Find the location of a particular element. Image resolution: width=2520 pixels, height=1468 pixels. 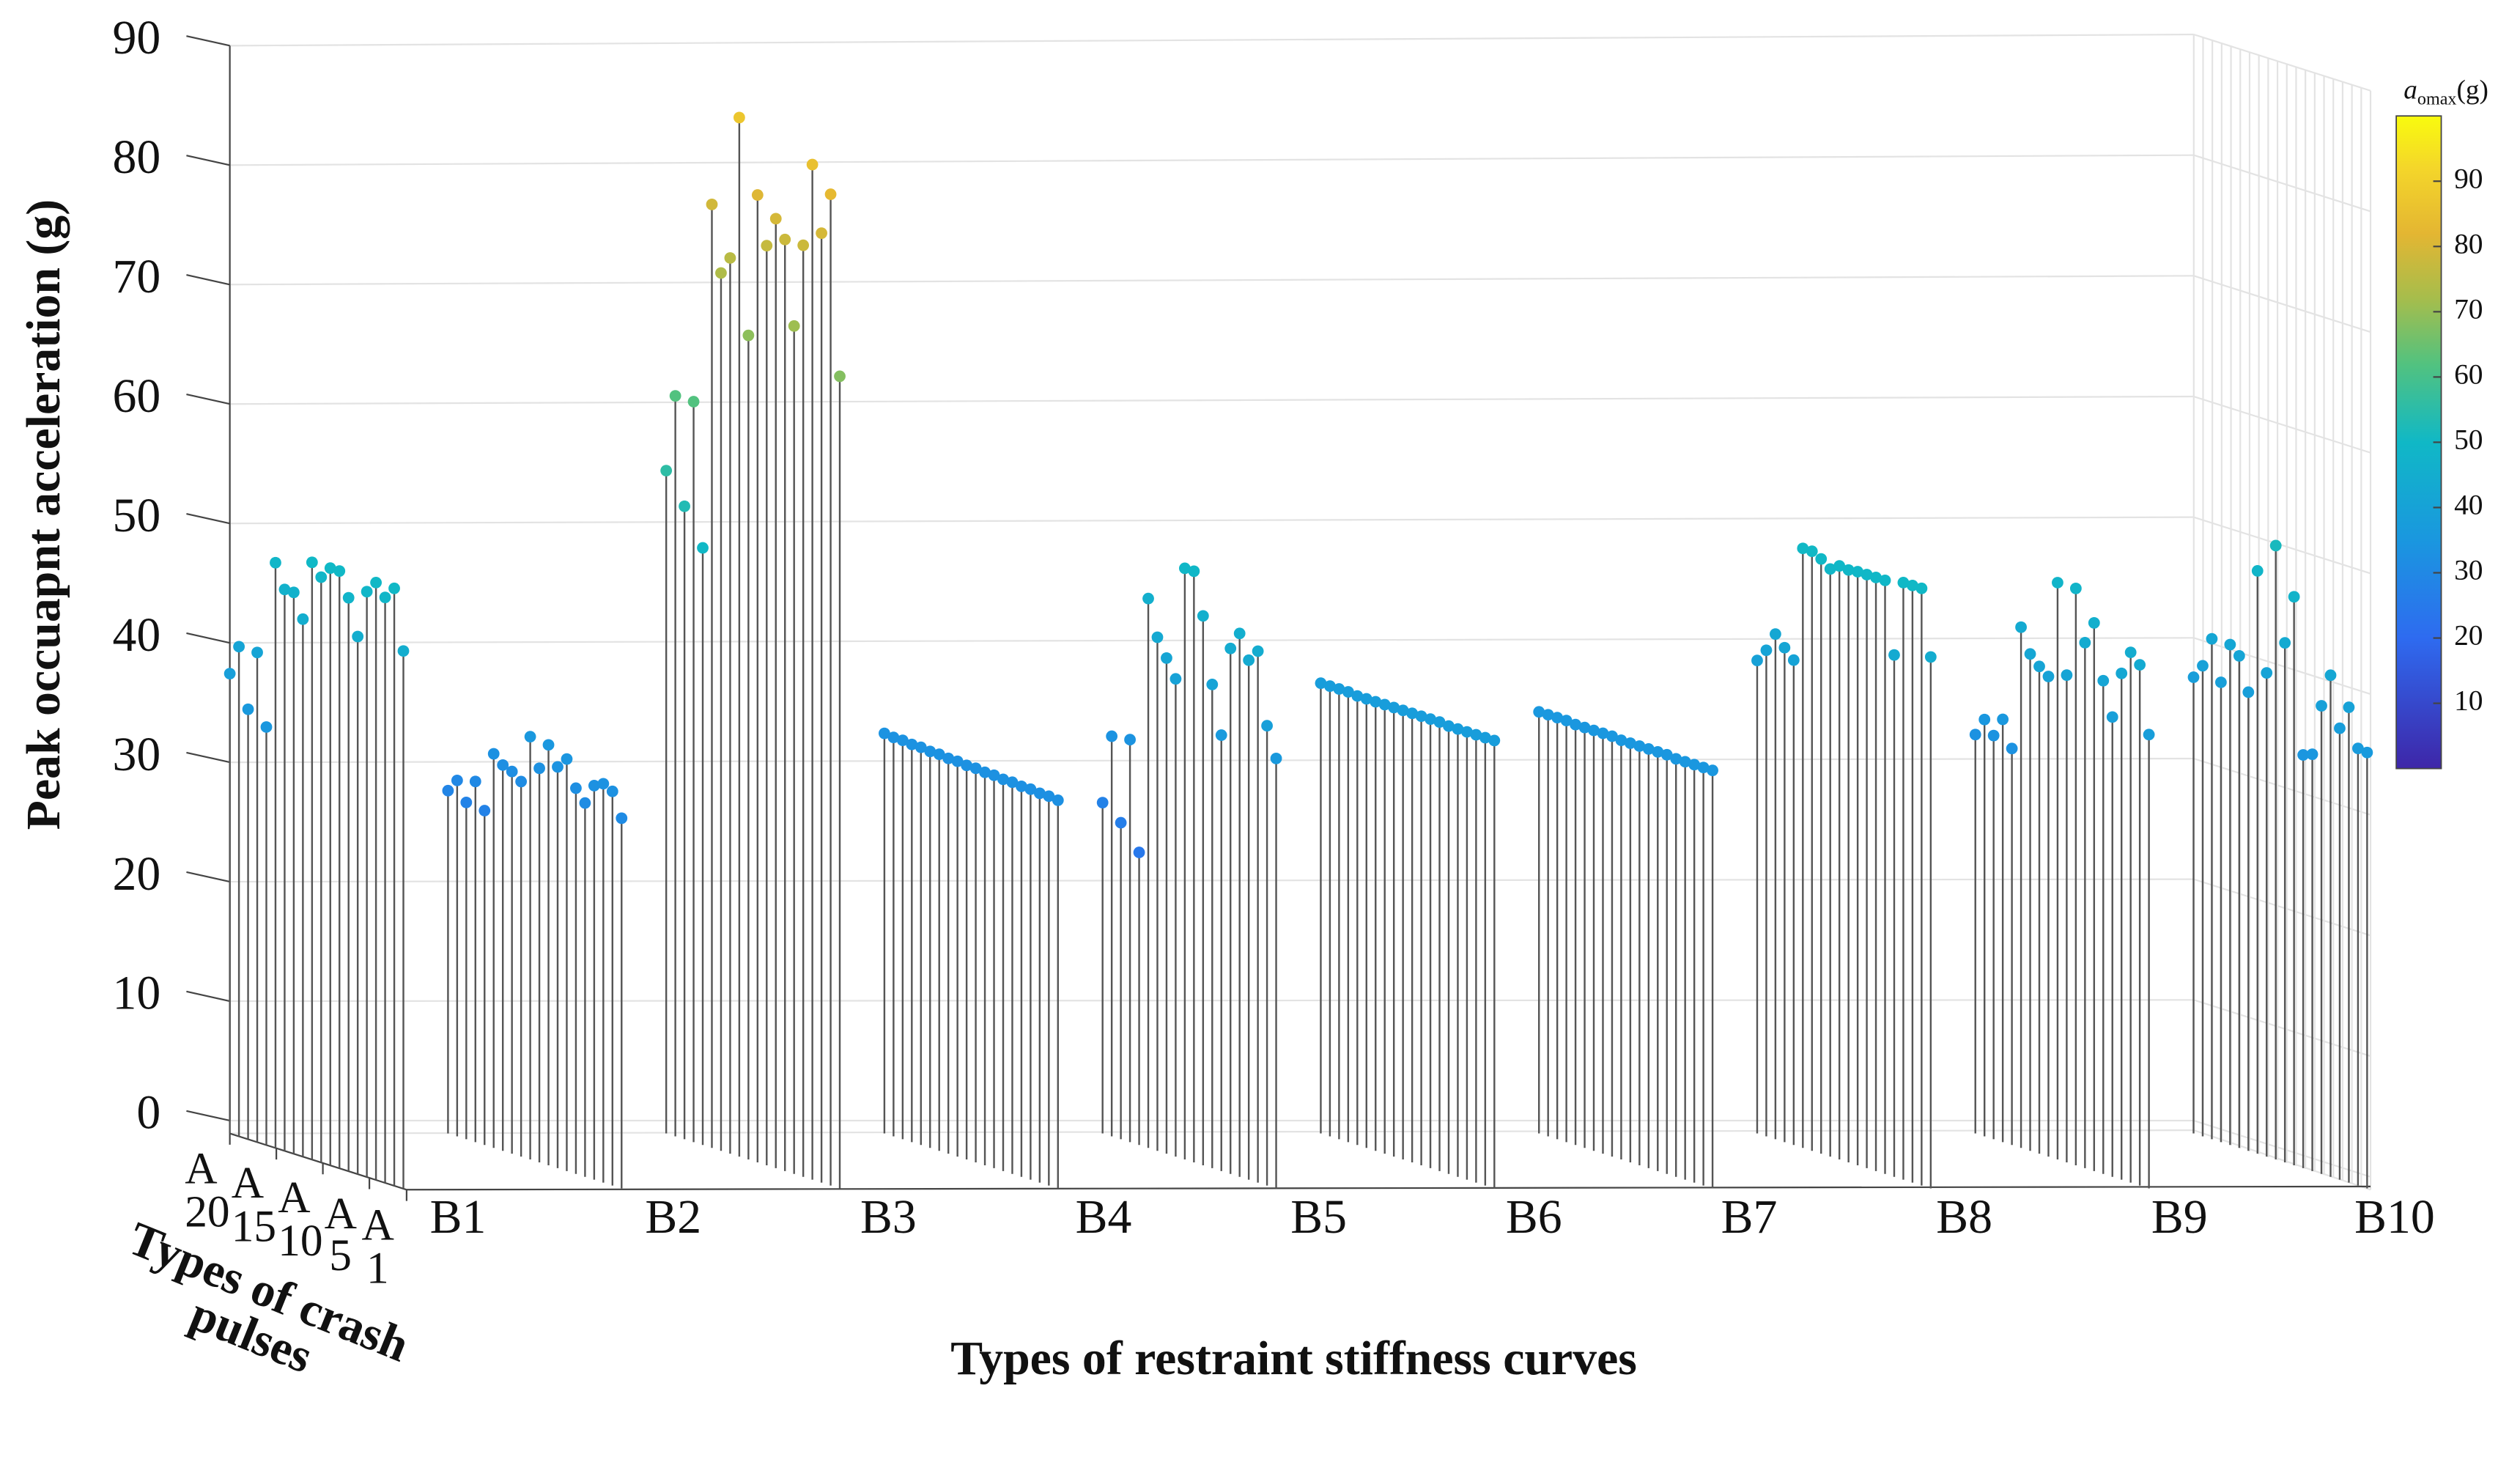

colorbar-symbol: a is located at coordinates (2410, 90).